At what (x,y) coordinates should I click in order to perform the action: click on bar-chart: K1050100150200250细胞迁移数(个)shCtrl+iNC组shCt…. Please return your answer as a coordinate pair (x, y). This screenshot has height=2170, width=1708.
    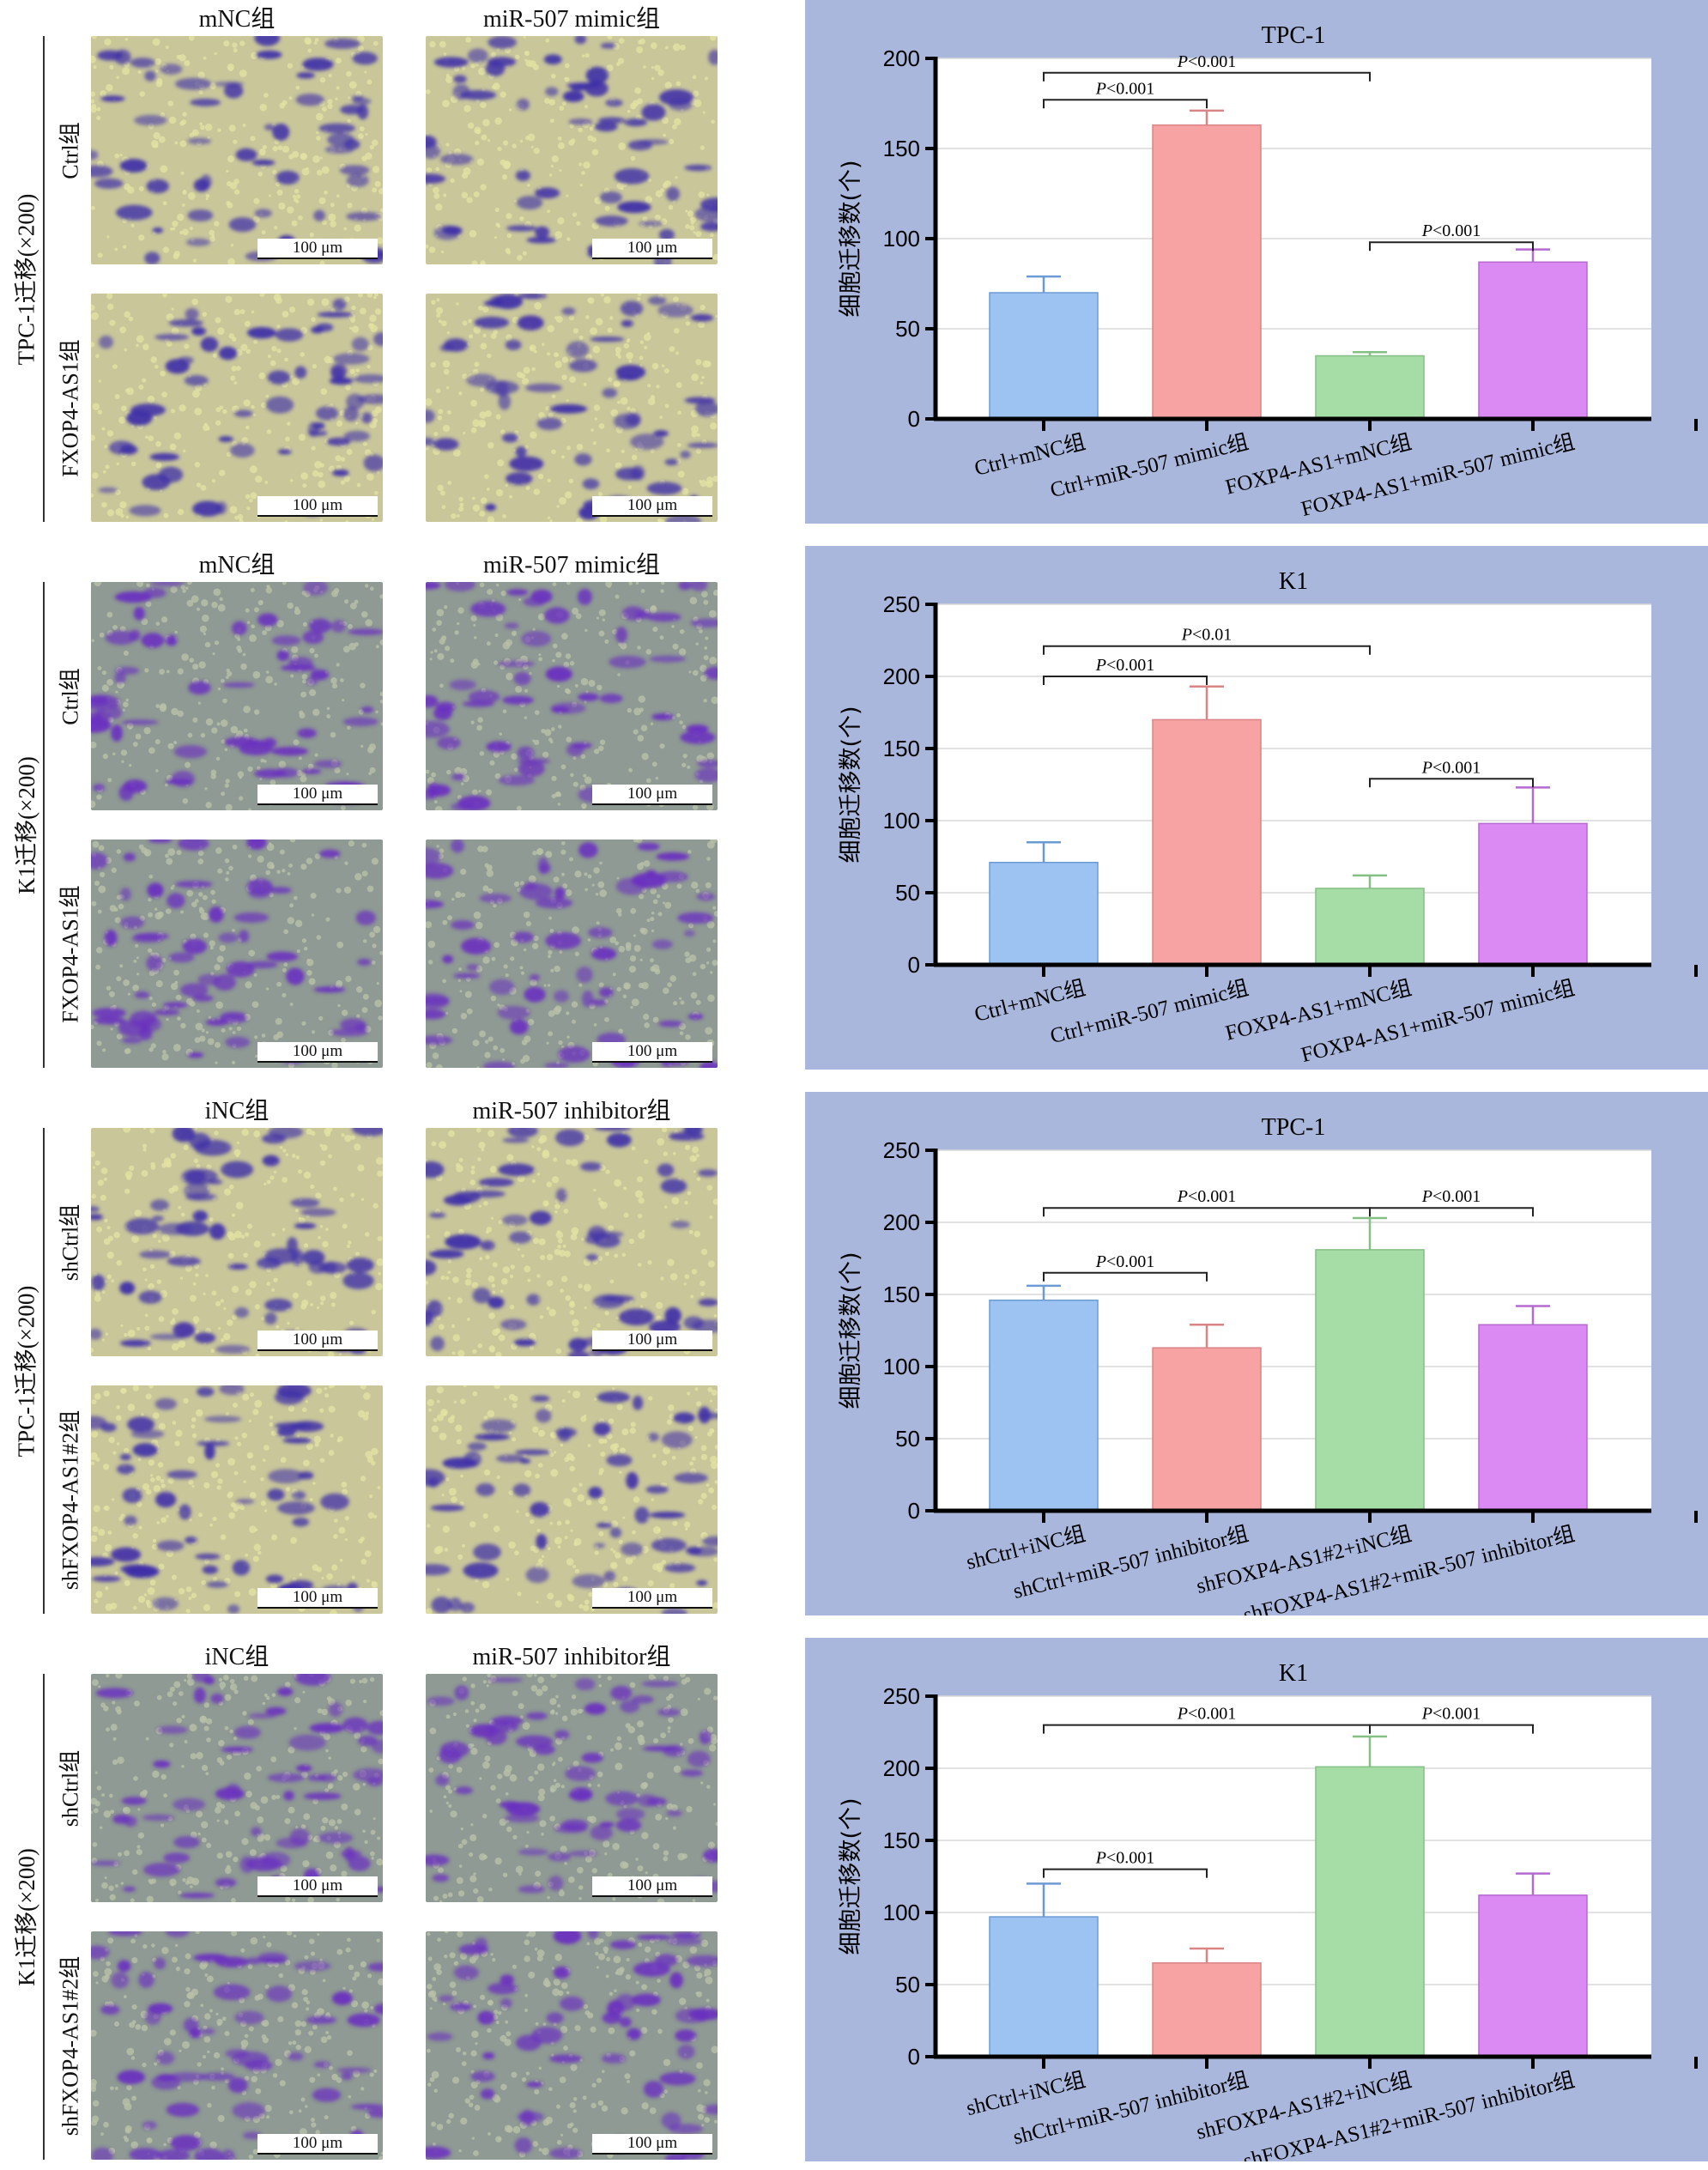
    Looking at the image, I should click on (1256, 1899).